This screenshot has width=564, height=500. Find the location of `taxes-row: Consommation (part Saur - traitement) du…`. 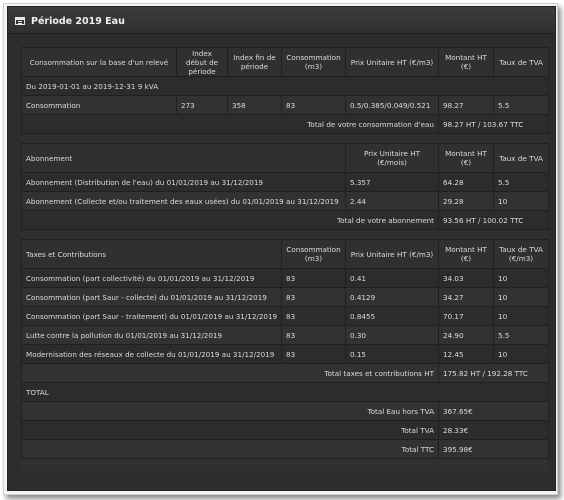

taxes-row: Consommation (part Saur - traitement) du… is located at coordinates (285, 316).